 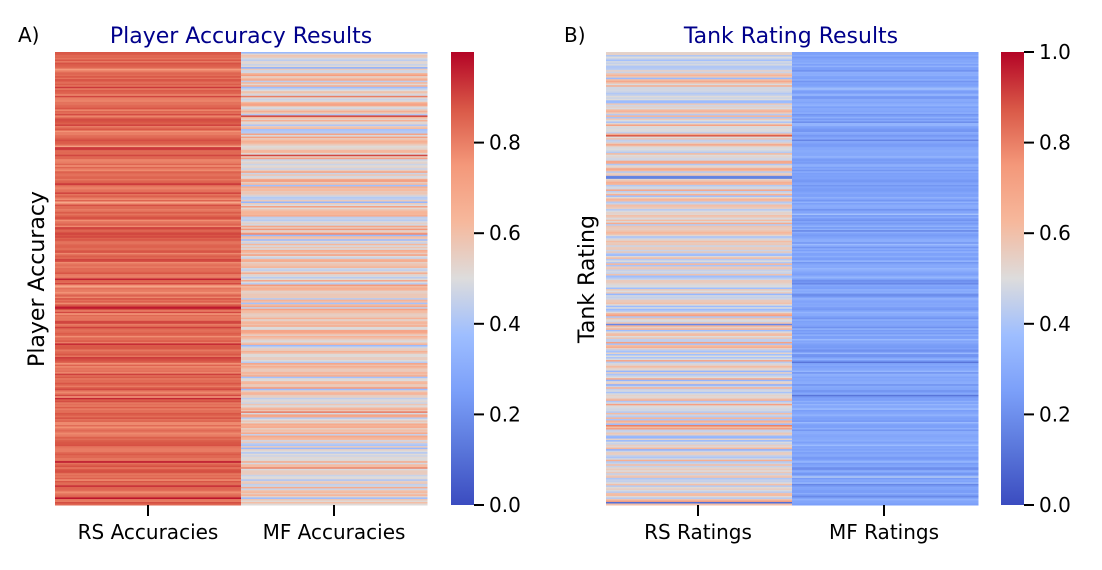 I want to click on panel-a-cell-c0-r221, so click(x=148, y=386).